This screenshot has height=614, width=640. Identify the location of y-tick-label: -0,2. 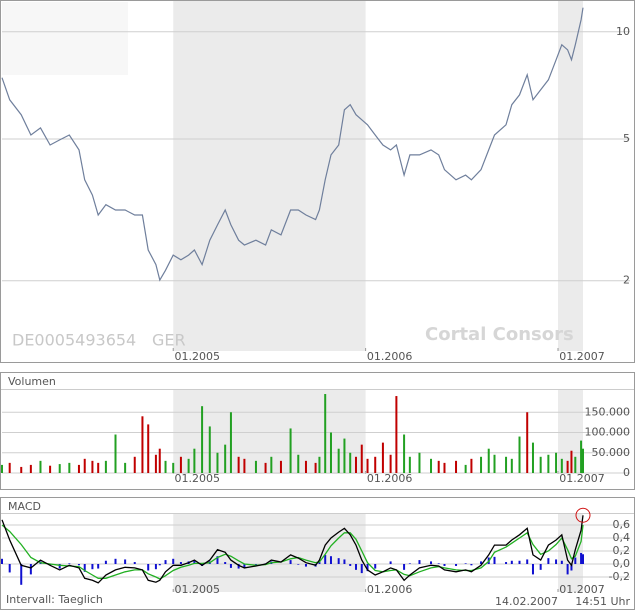
(619, 576).